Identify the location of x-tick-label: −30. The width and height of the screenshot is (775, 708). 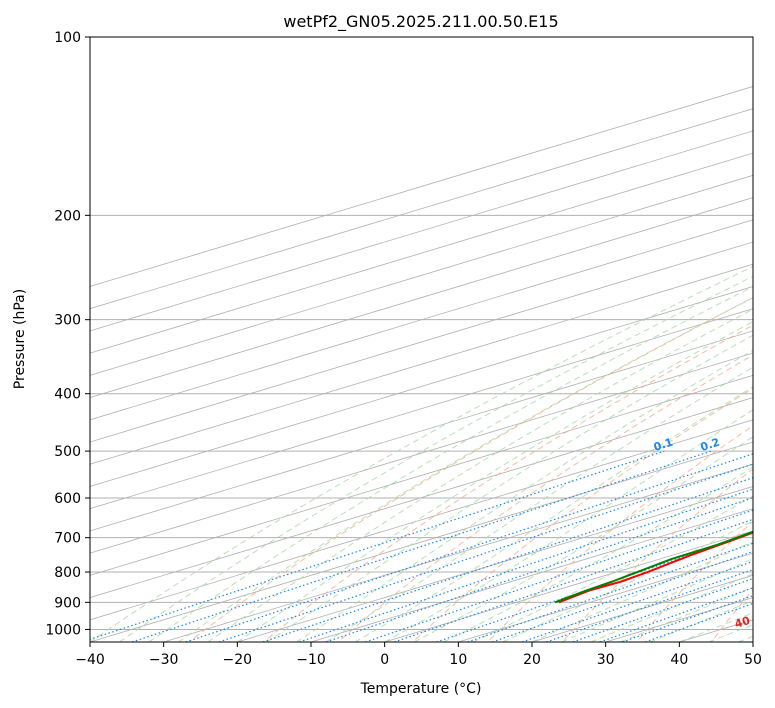
(164, 660).